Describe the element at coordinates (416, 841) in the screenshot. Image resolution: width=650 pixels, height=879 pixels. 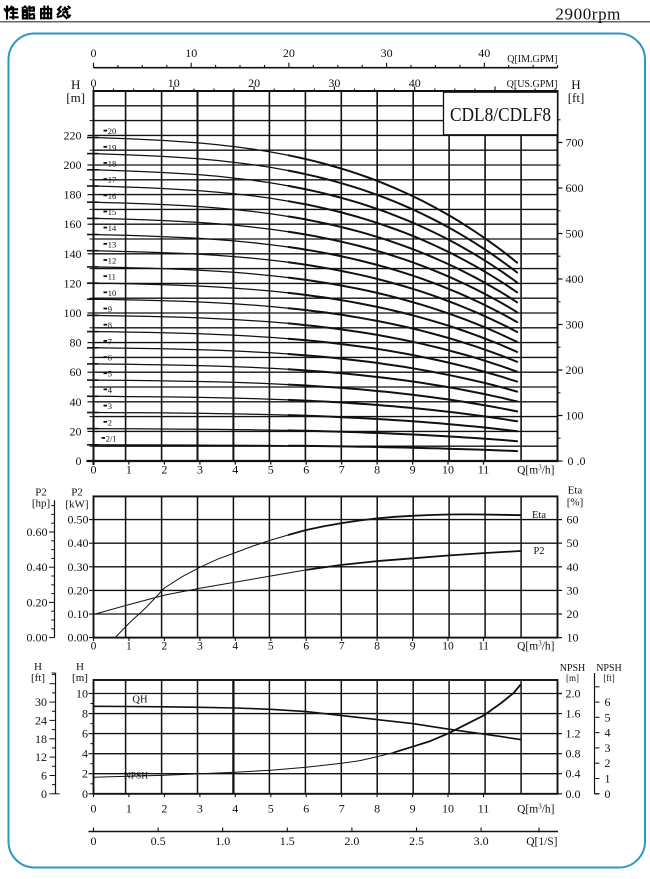
I see `svg-text: 2.5` at that location.